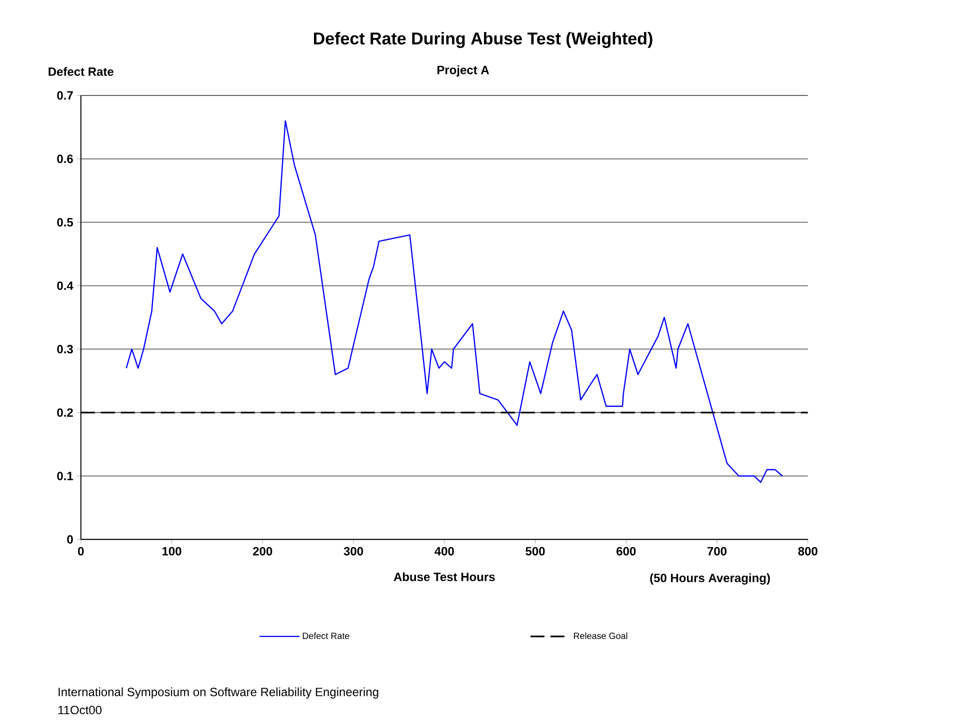 Image resolution: width=965 pixels, height=724 pixels. I want to click on x-tick-label: 500, so click(535, 551).